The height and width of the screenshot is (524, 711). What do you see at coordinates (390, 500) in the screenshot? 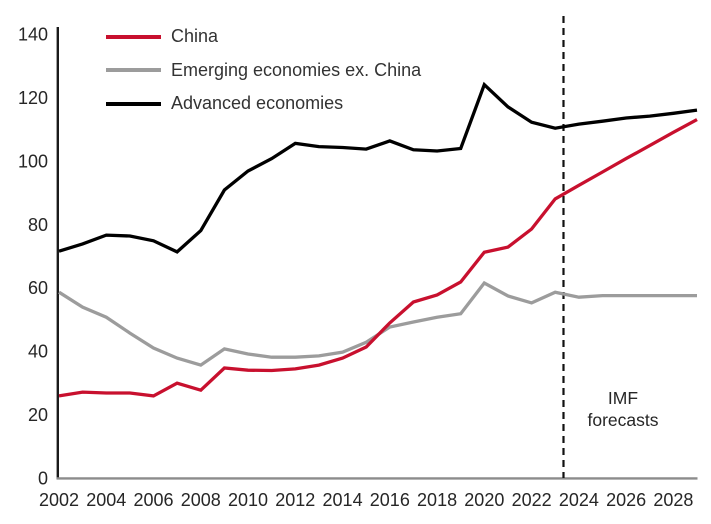
I see `x-tick-label: 2016` at bounding box center [390, 500].